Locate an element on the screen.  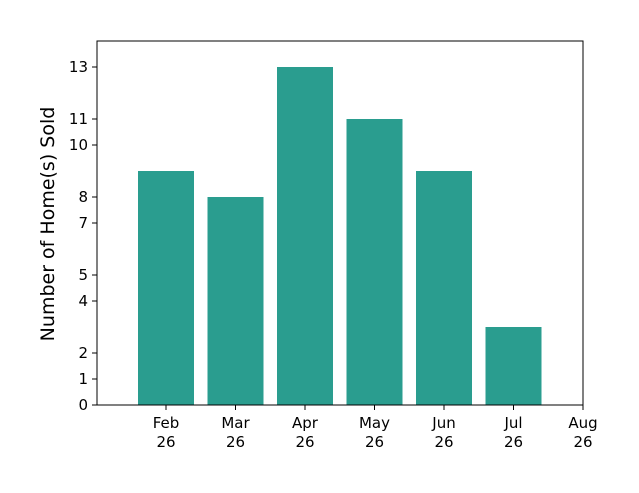
y-tick-label: 4 is located at coordinates (83, 301).